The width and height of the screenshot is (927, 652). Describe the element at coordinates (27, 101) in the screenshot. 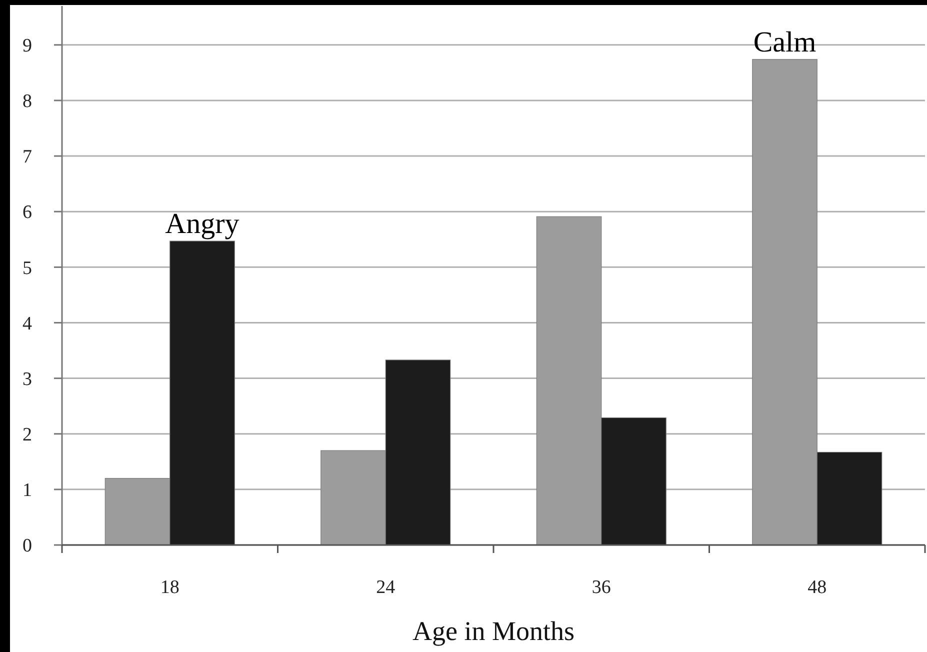

I see `y-tick-label: 8` at that location.